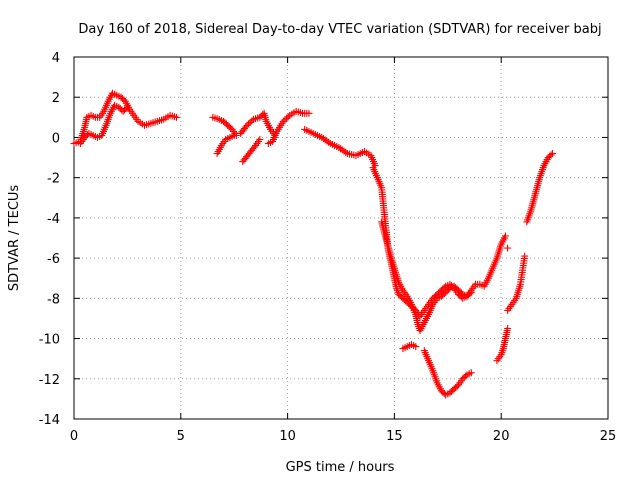 The height and width of the screenshot is (480, 640). What do you see at coordinates (53, 299) in the screenshot?
I see `y-tick-label: -8` at bounding box center [53, 299].